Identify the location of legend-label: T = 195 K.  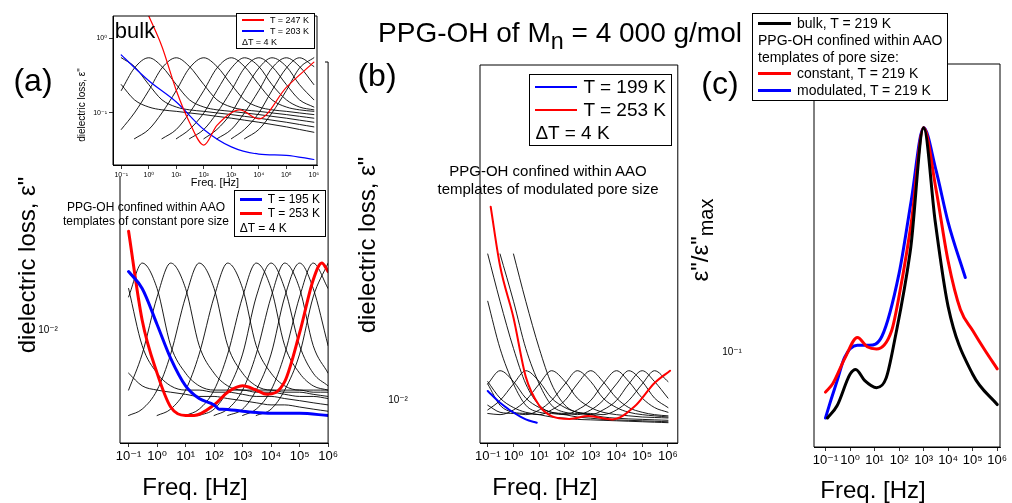
(293, 199).